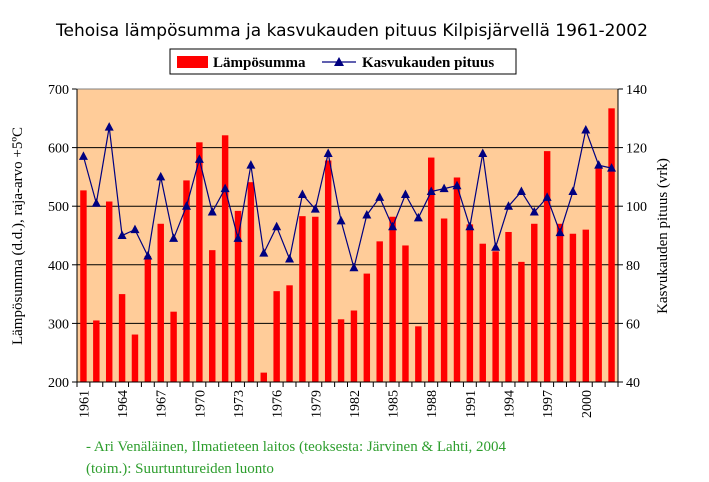 The height and width of the screenshot is (482, 709). Describe the element at coordinates (123, 404) in the screenshot. I see `x-tick-label: 1964` at that location.